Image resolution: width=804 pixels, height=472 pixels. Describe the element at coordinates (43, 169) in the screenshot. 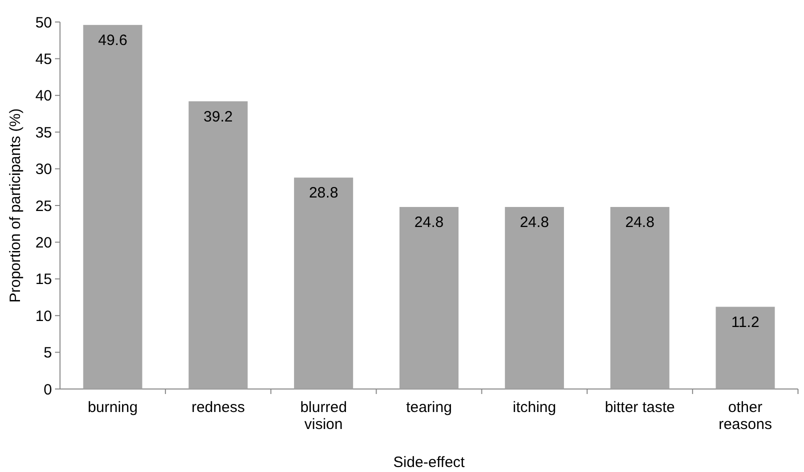

I see `y-tick-label: 30` at that location.